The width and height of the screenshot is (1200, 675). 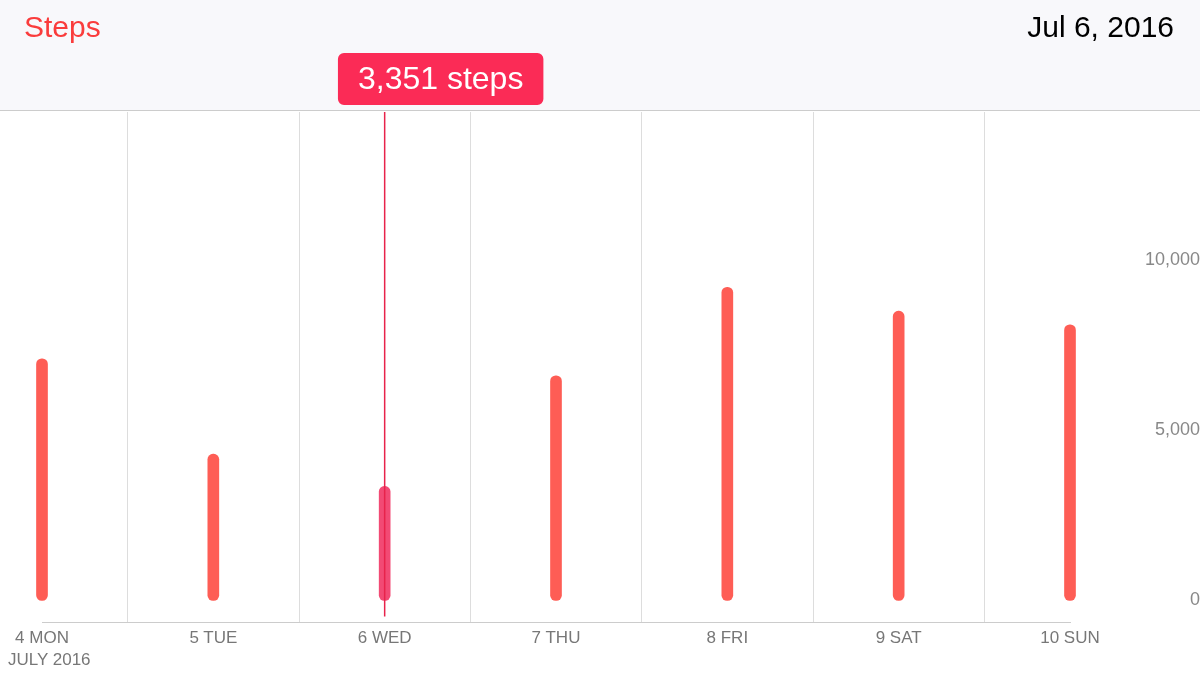 I want to click on y-tick-label: 0, so click(x=1194, y=599).